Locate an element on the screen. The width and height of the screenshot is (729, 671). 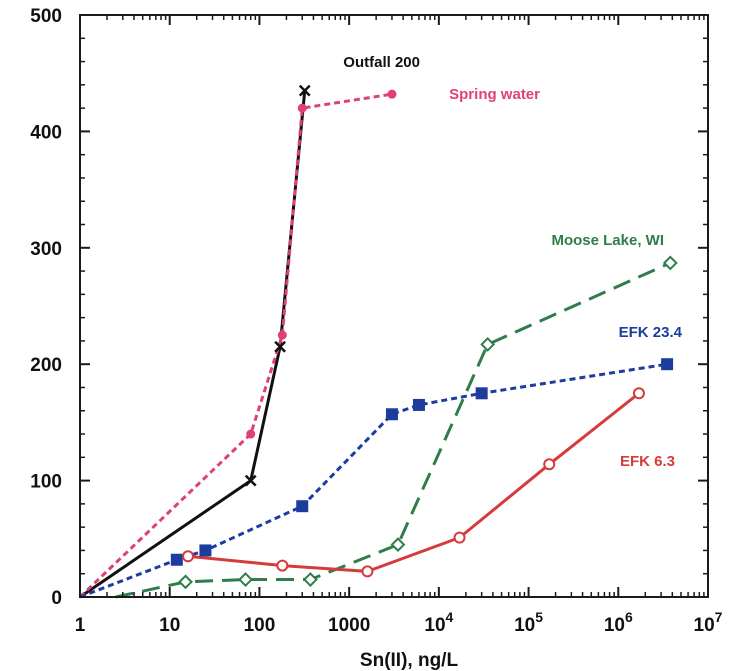
x-tick-label: 10⁷ is located at coordinates (708, 622).